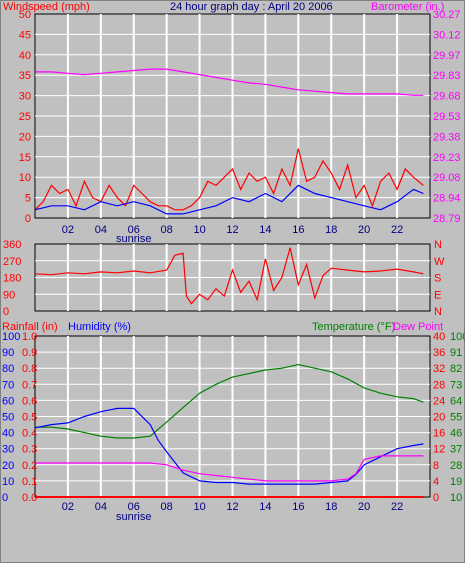  What do you see at coordinates (439, 401) in the screenshot?
I see `temp-tick-label: 24` at bounding box center [439, 401].